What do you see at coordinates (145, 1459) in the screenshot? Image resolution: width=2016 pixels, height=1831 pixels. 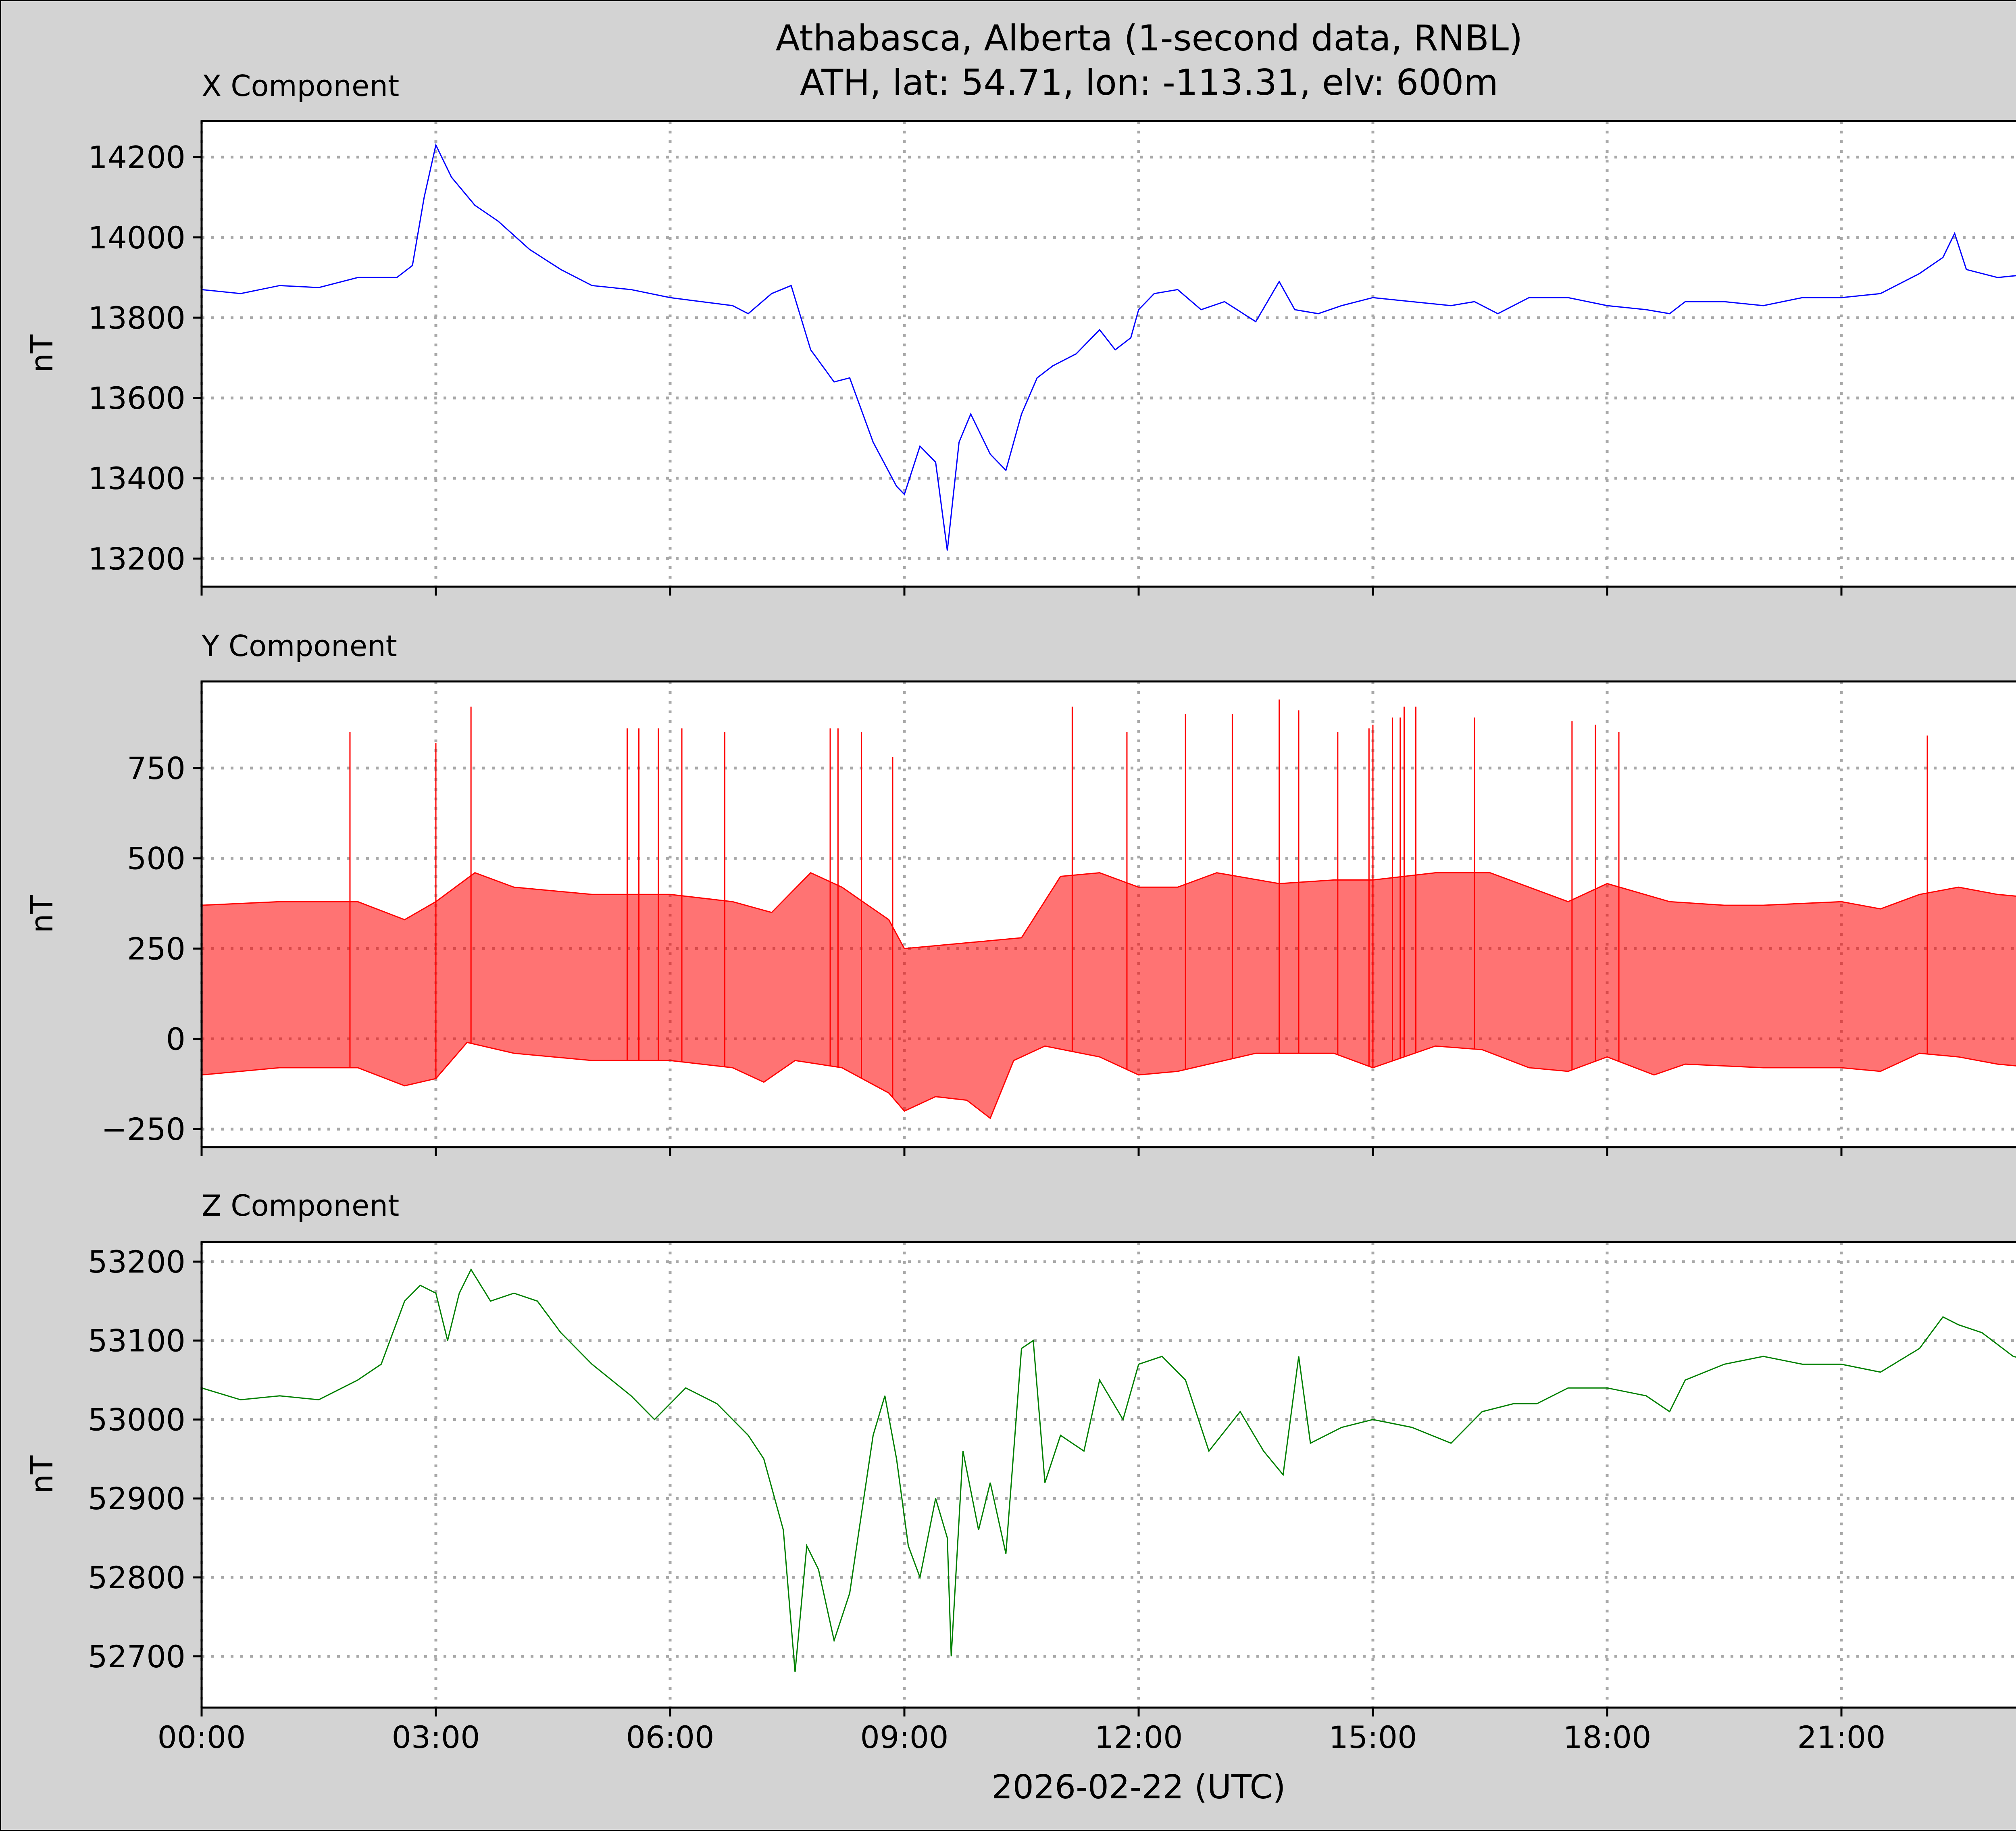 I see `y-ticks-z: 52700 52800 52900 53000 53100 53200` at bounding box center [145, 1459].